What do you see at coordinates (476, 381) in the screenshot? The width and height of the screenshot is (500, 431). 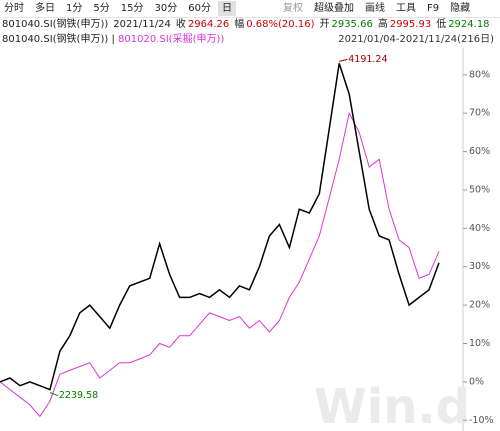 I see `y-tick-label: 0%` at bounding box center [476, 381].